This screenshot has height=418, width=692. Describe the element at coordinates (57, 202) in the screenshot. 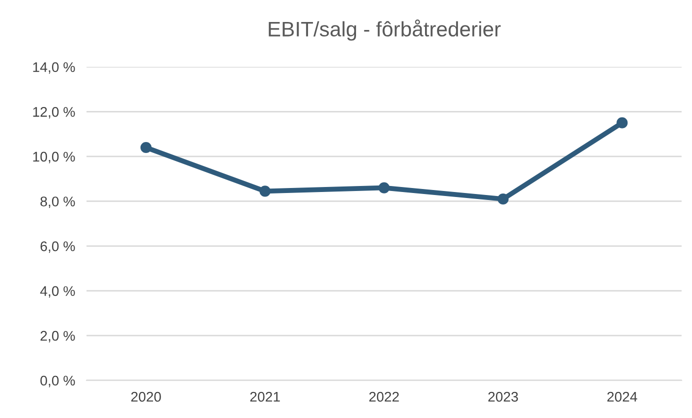

I see `y-tick-label: 8,0 %` at that location.